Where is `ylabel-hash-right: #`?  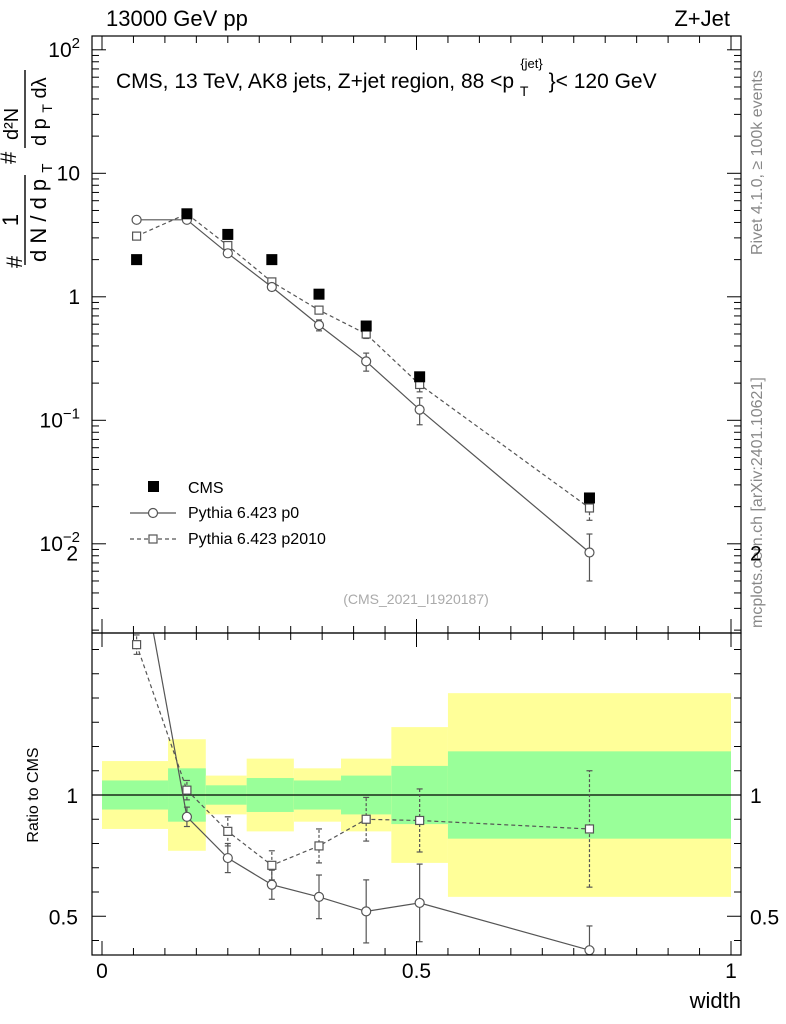
ylabel-hash-right: # is located at coordinates (10, 157).